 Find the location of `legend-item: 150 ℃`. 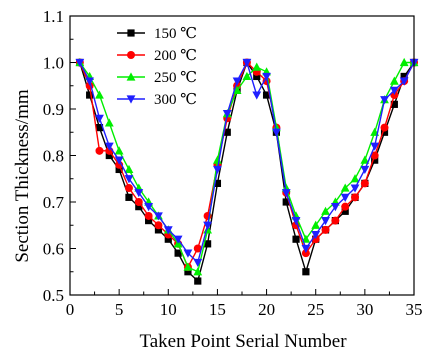

legend-item: 150 ℃ is located at coordinates (157, 34).